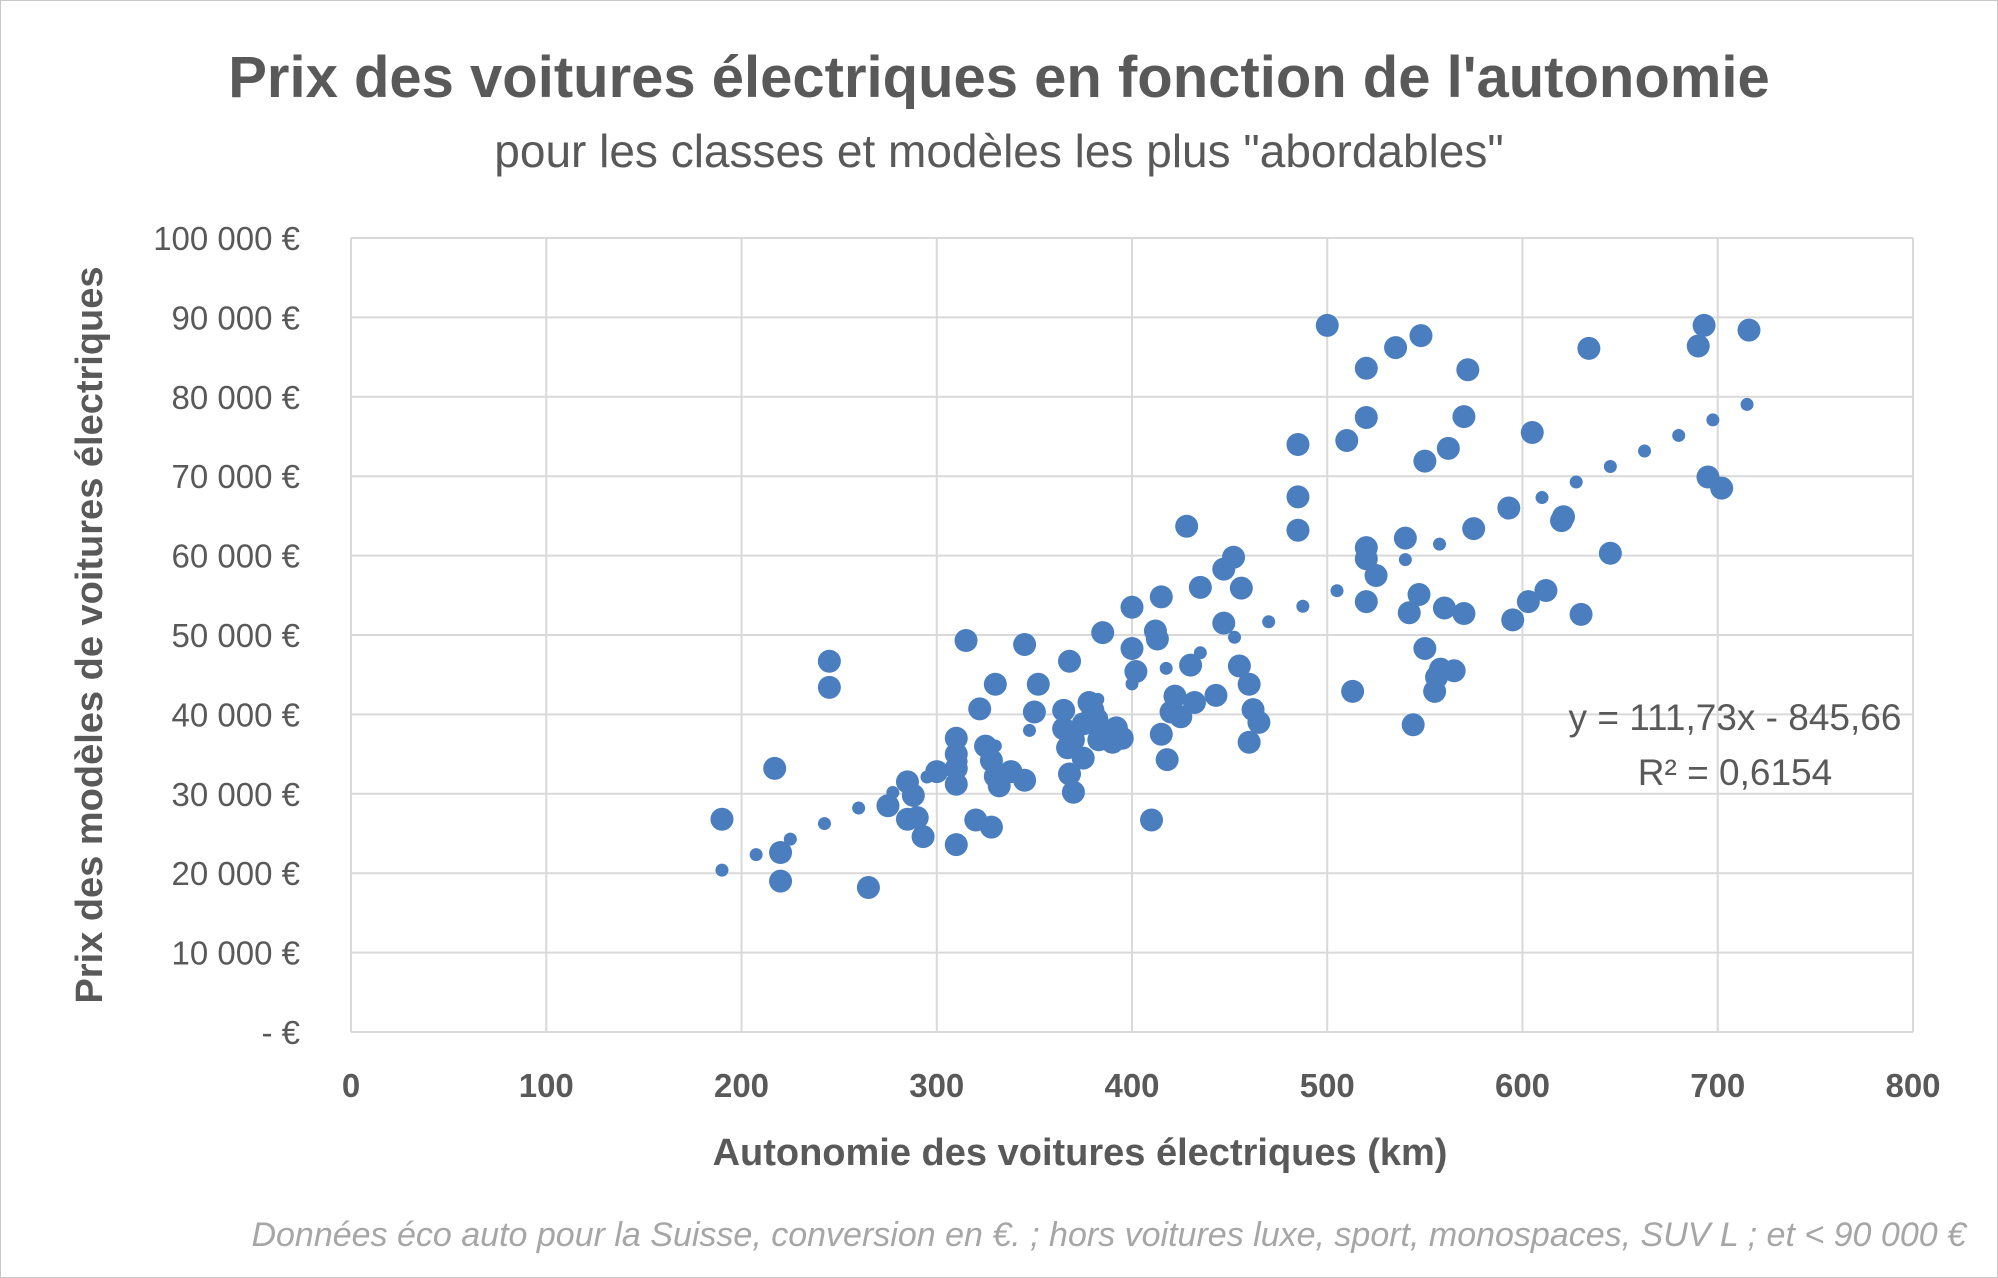  Describe the element at coordinates (1735, 772) in the screenshot. I see `trendline-r2: R² = 0,6154` at that location.